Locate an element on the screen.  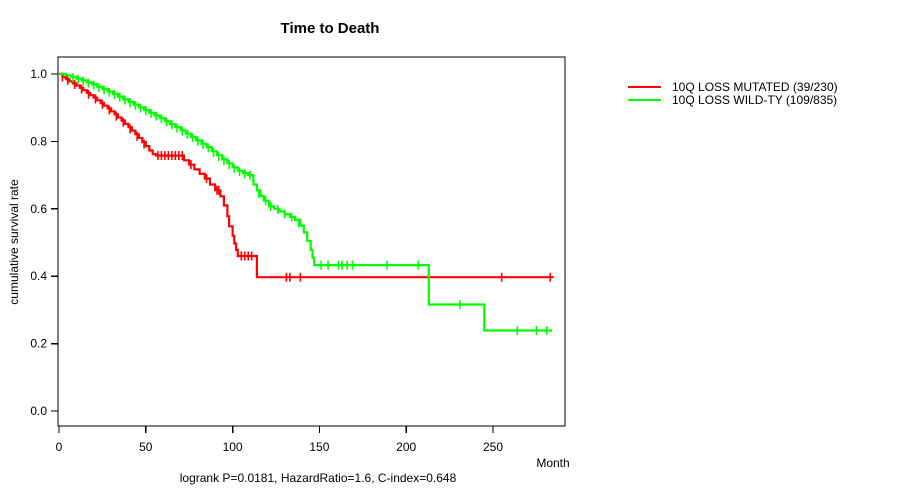
legend-label-wildtype: 10Q LOSS WILD-TY (109/835) is located at coordinates (755, 99).